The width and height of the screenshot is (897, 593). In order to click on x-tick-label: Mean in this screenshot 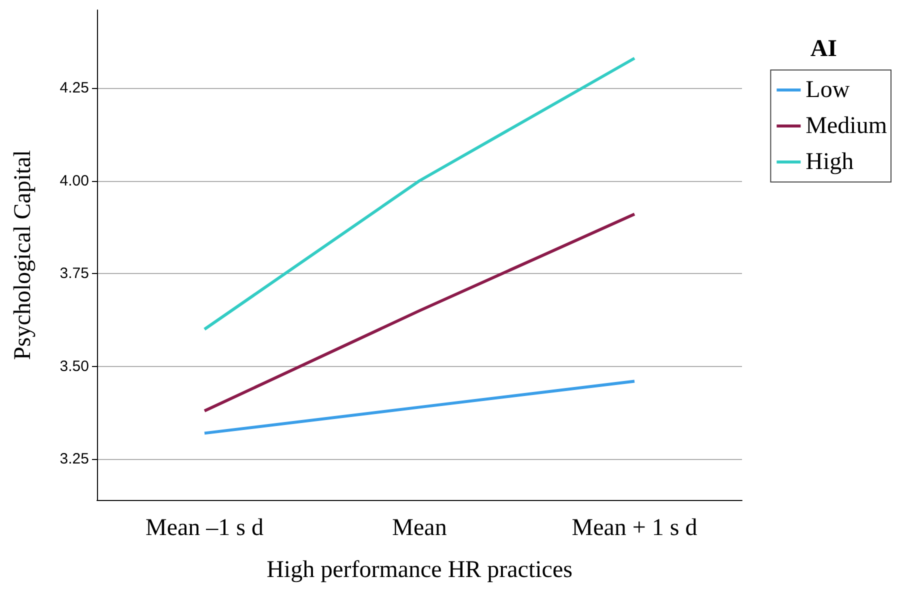, I will do `click(419, 528)`.